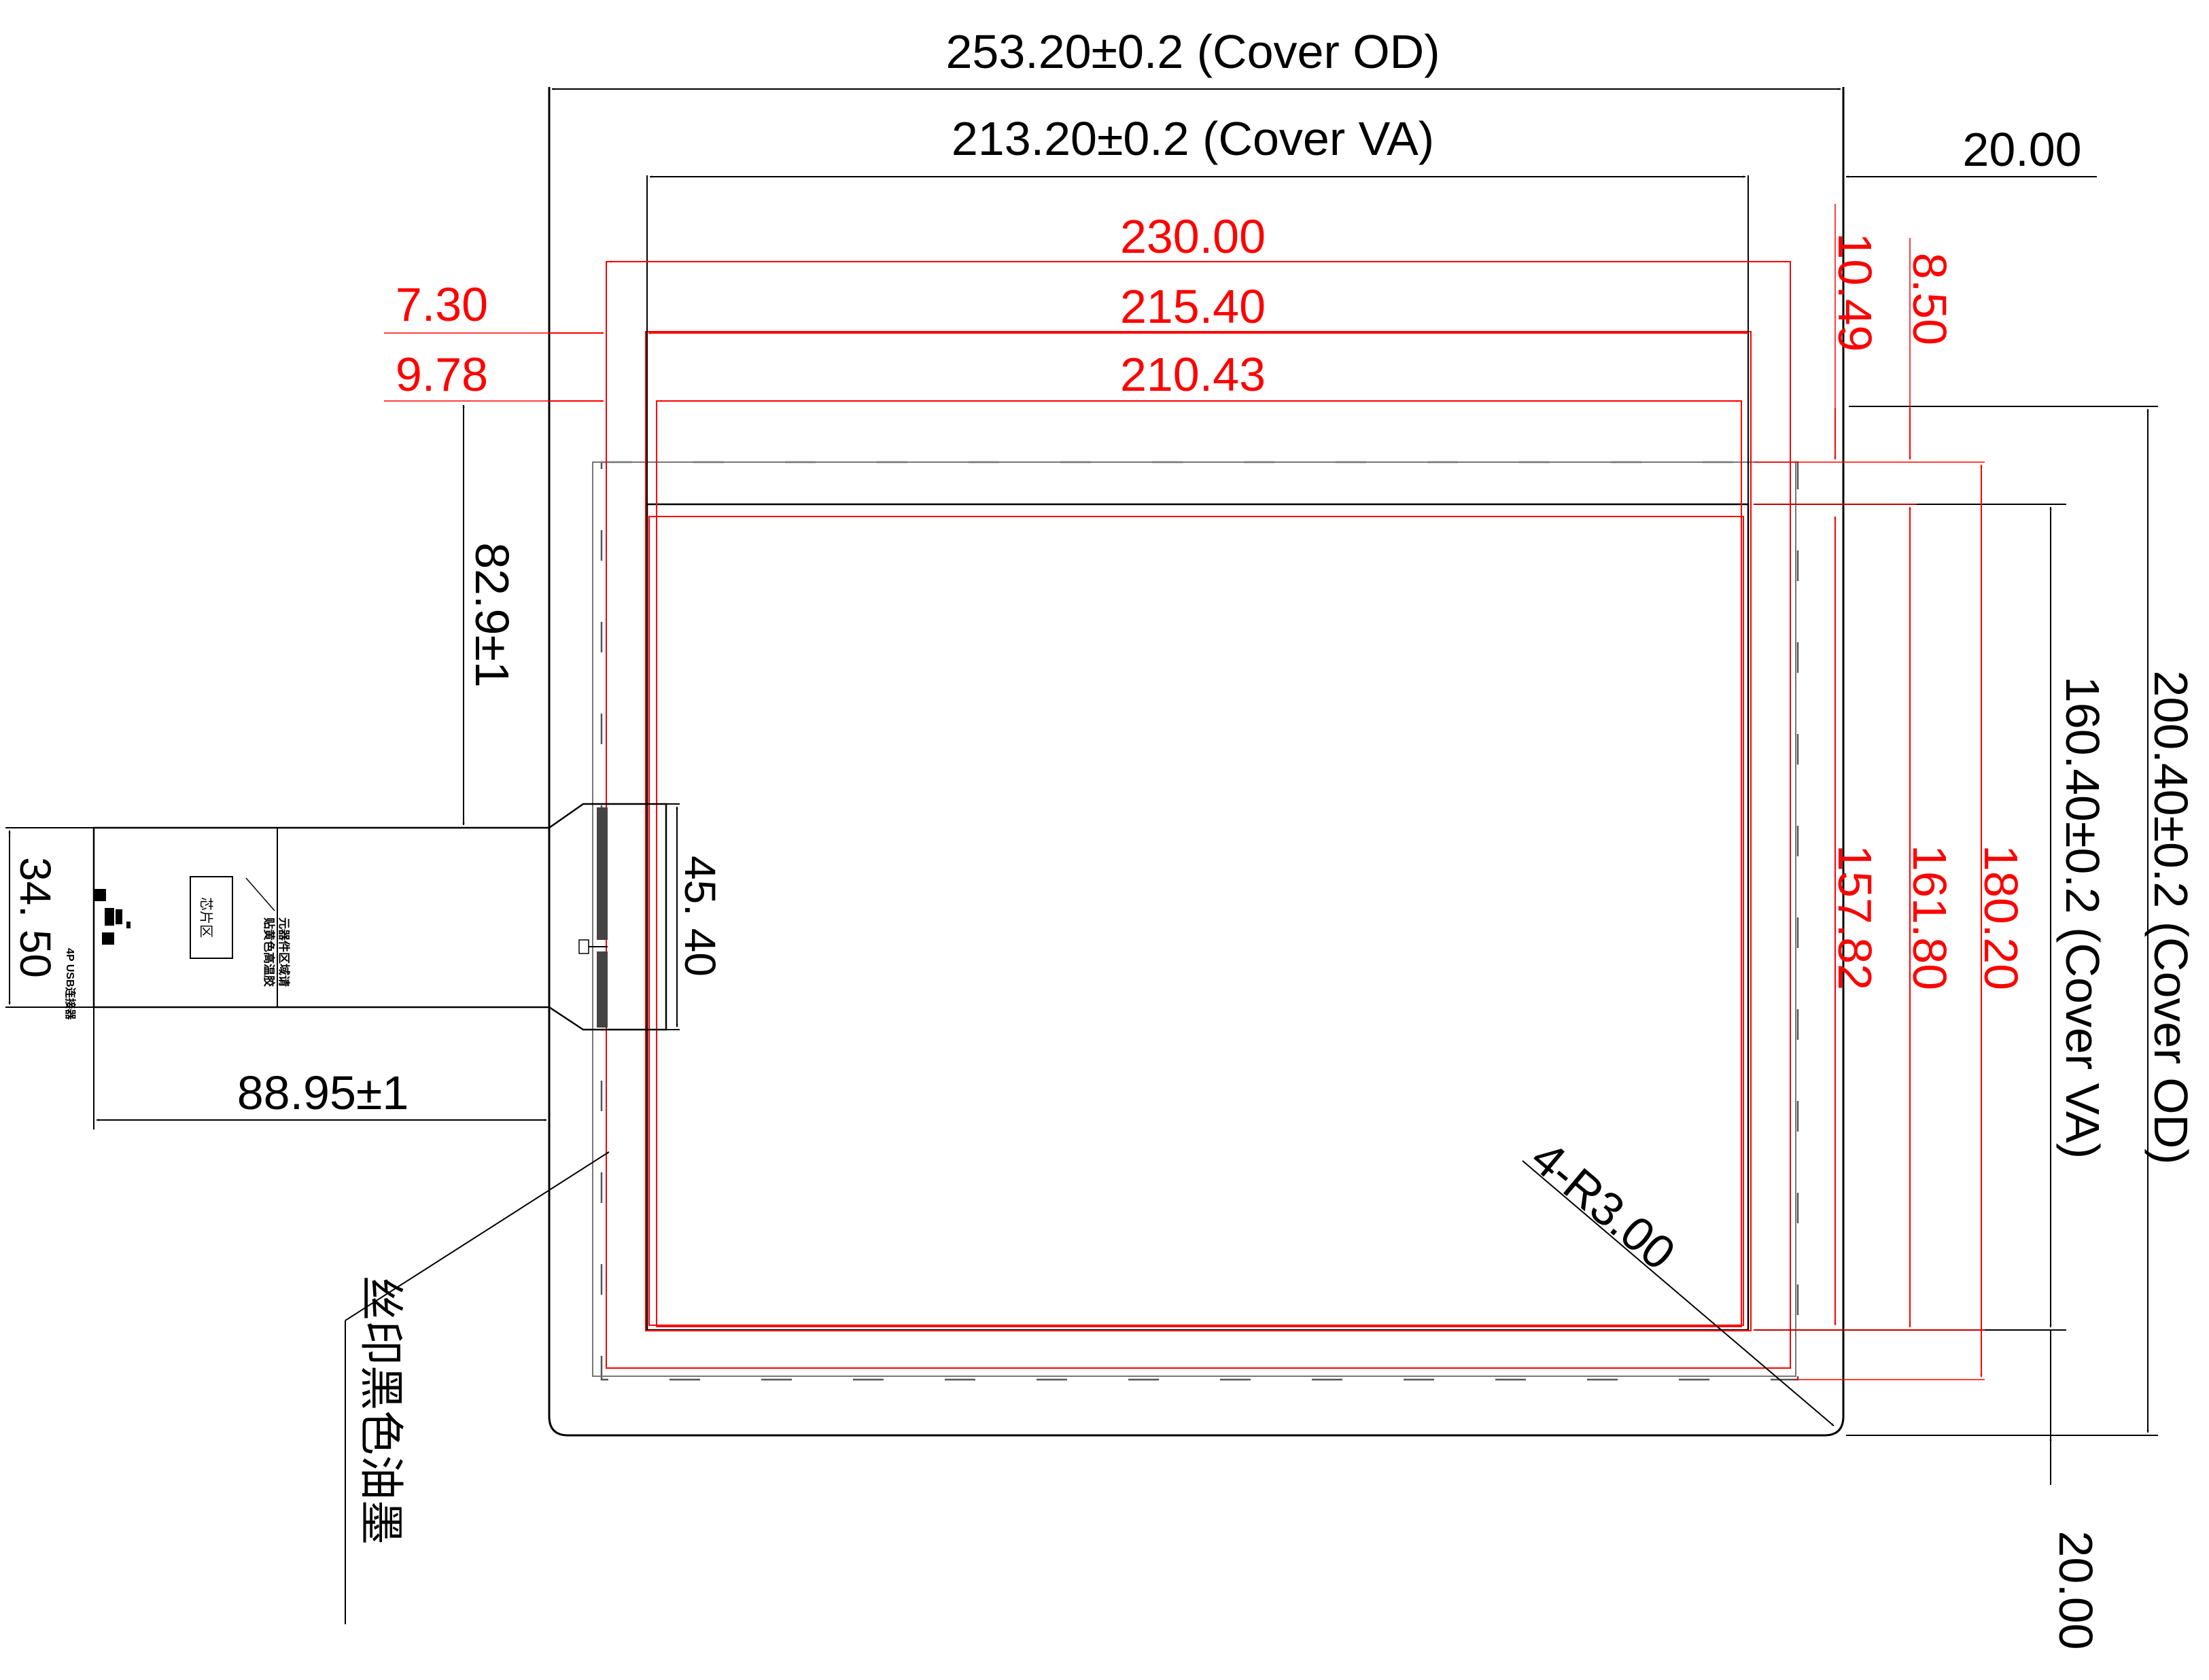 The image size is (2209, 1680). Describe the element at coordinates (2170, 917) in the screenshot. I see `dim-label-cover-od-height: 200.40±0.2 (Cover OD)` at that location.